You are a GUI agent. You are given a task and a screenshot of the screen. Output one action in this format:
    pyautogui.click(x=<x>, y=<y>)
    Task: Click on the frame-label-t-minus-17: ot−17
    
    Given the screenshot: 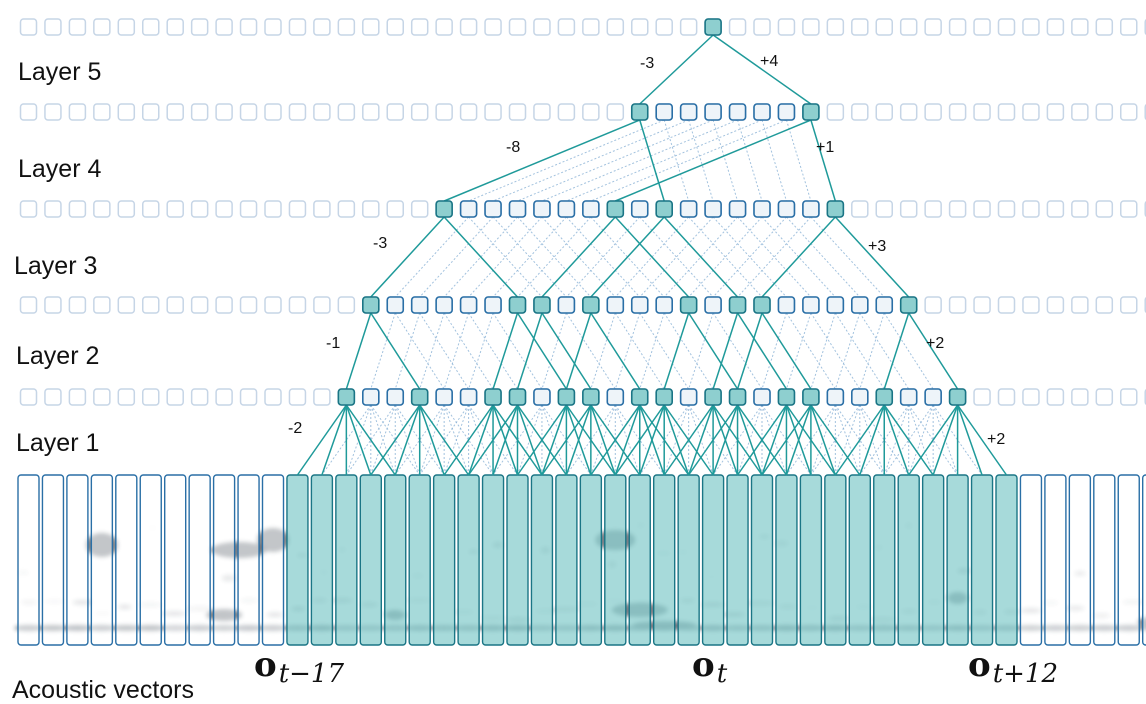 What is the action you would take?
    pyautogui.click(x=299, y=667)
    